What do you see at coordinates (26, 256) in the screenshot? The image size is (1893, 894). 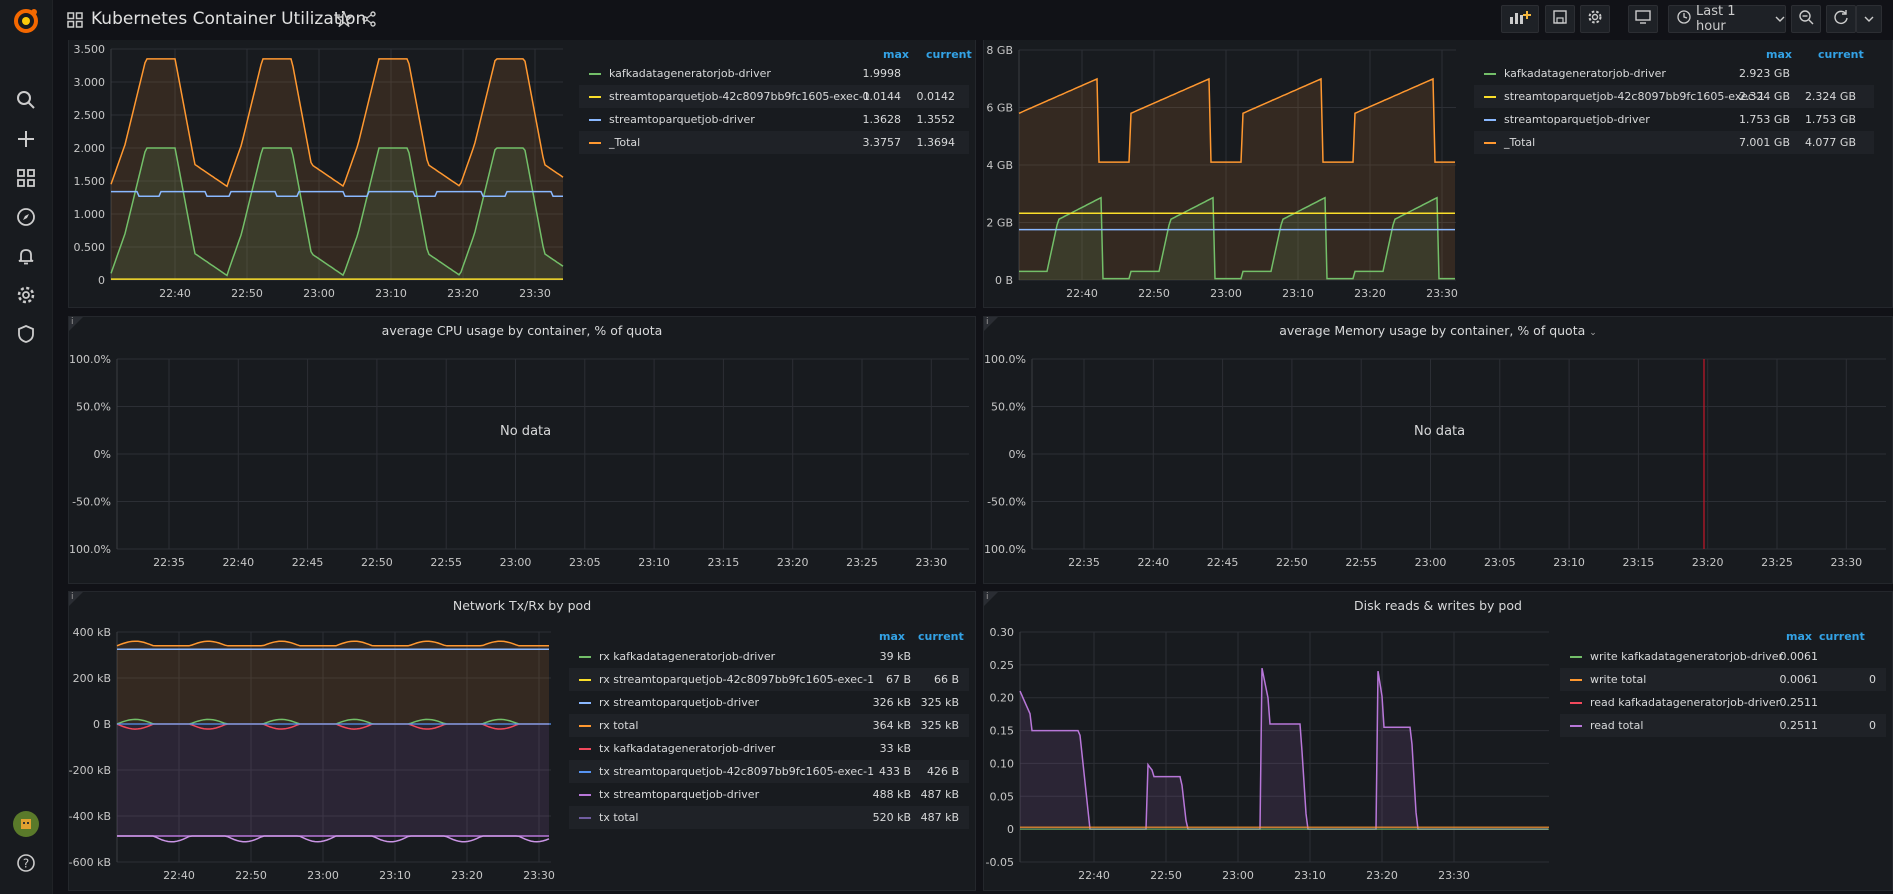 I see `alerting-bell-icon` at bounding box center [26, 256].